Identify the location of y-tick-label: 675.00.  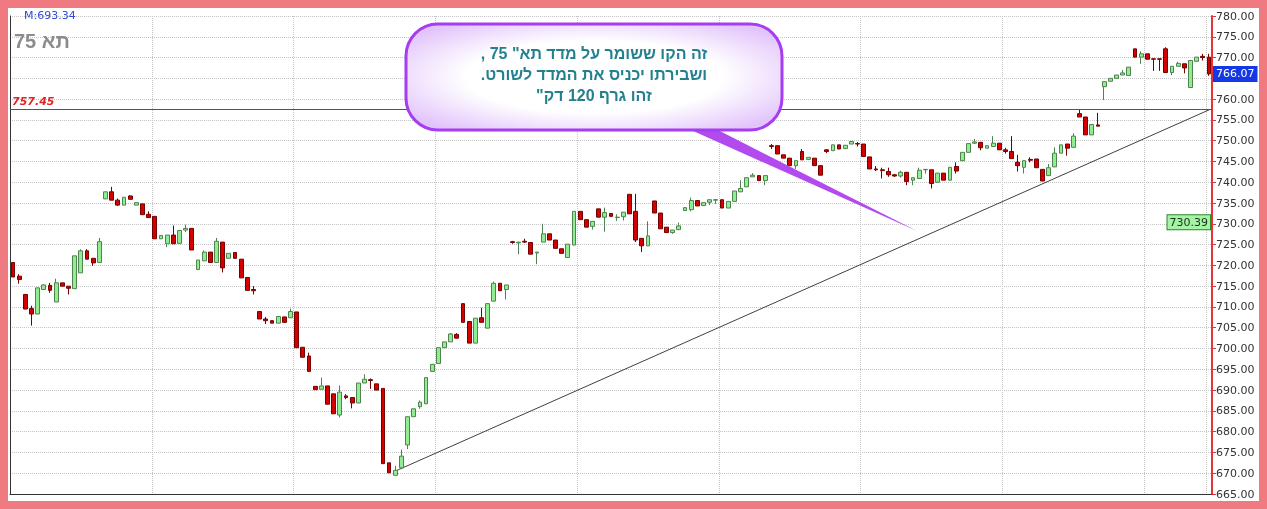
(1235, 452).